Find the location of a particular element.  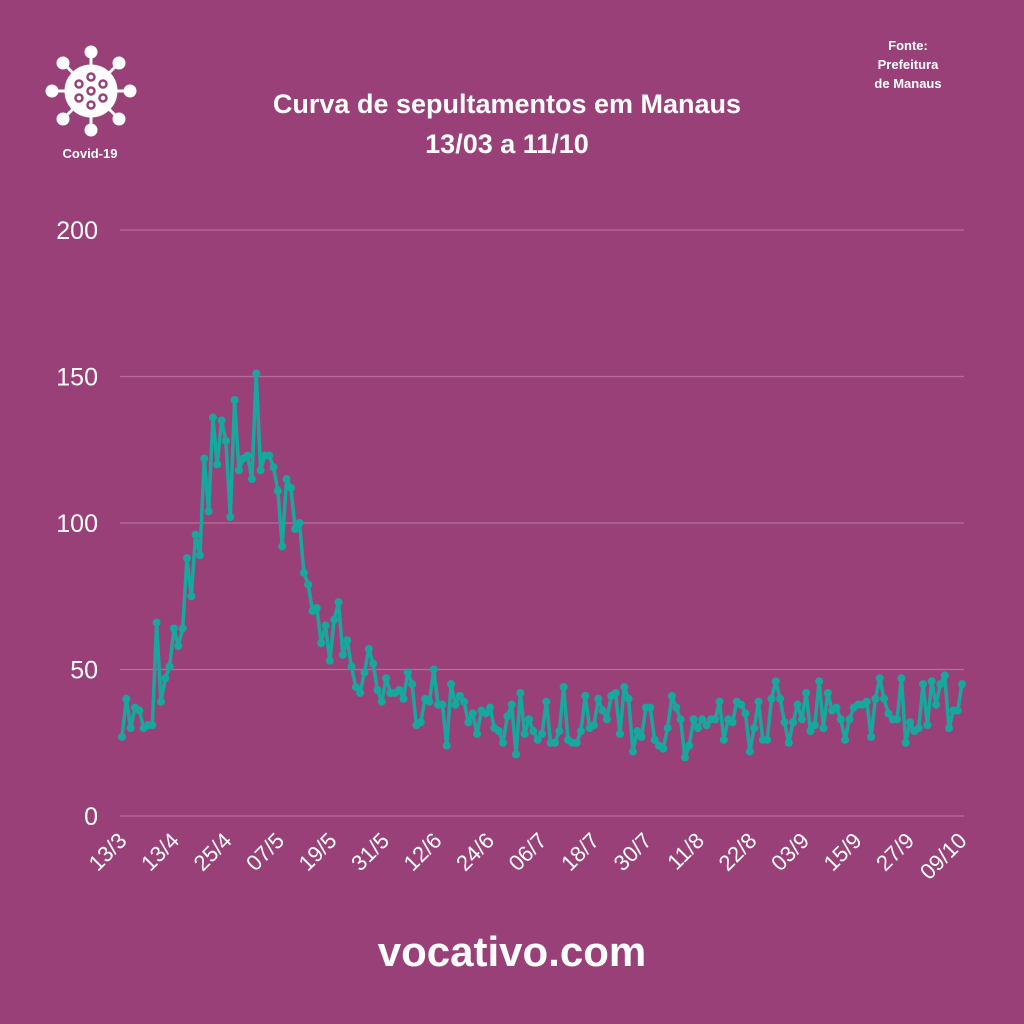

source-line-2: Prefeitura is located at coordinates (908, 64).